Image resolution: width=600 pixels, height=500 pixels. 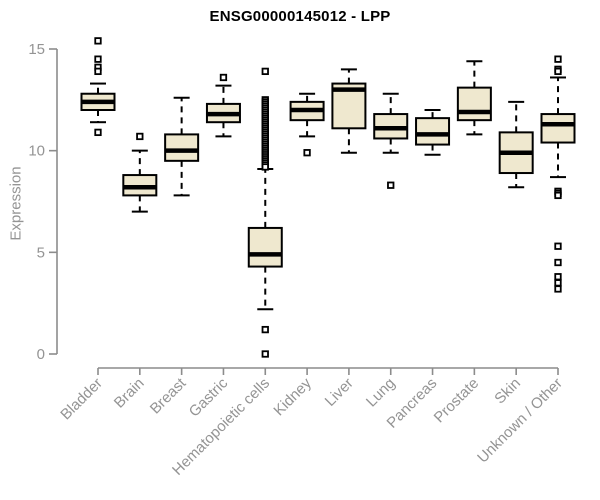 I want to click on boxplot-breast, so click(x=182, y=146).